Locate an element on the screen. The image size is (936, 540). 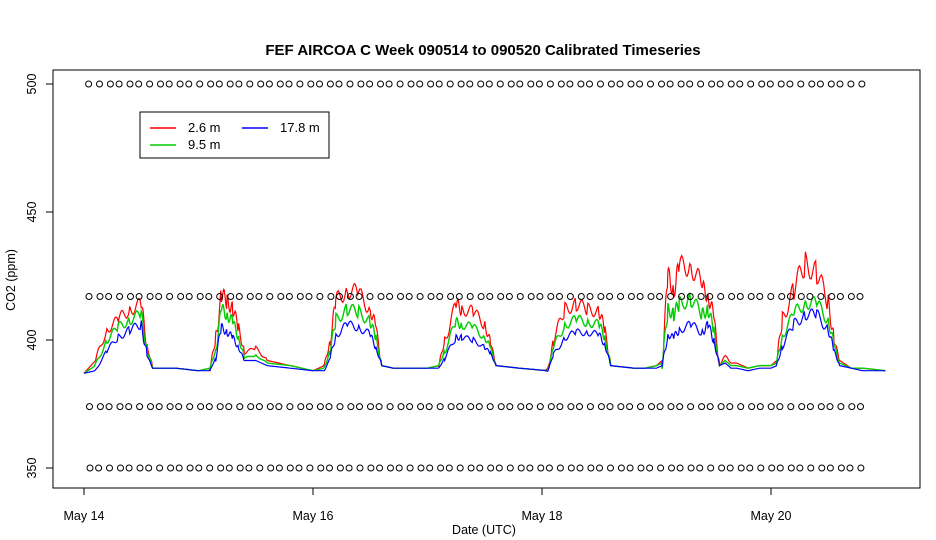
legend: 2.6 m 9.5 m 17.8 m is located at coordinates (234, 135).